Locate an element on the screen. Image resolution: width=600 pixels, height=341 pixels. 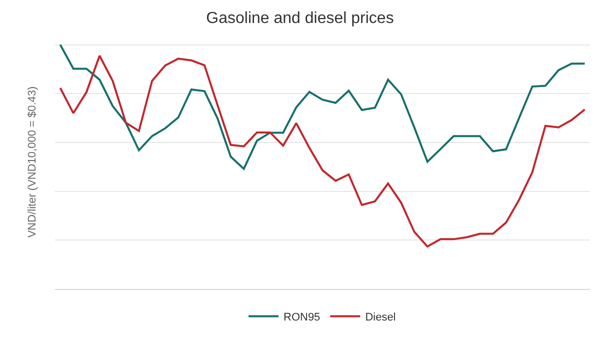
legend-label: Diesel is located at coordinates (380, 317).